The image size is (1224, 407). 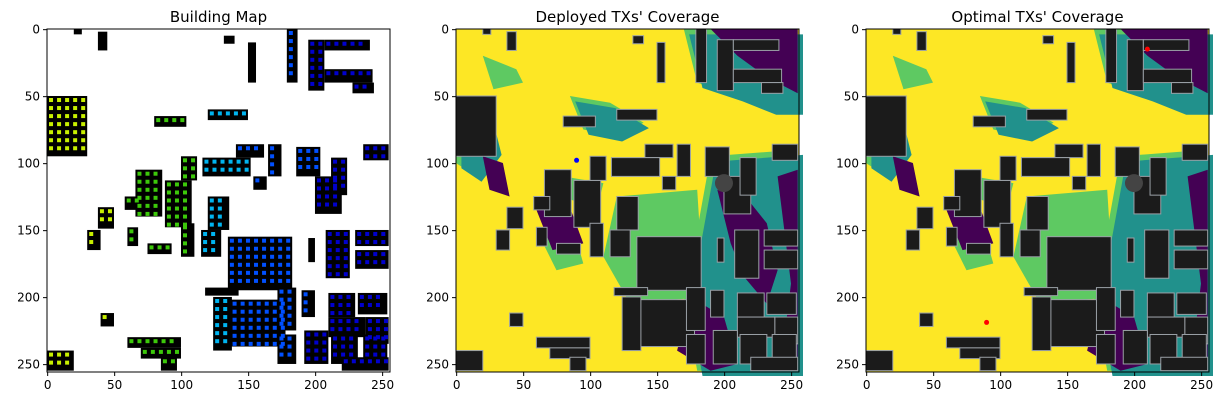 What do you see at coordinates (1201, 385) in the screenshot?
I see `x-tick-label: 250` at bounding box center [1201, 385].